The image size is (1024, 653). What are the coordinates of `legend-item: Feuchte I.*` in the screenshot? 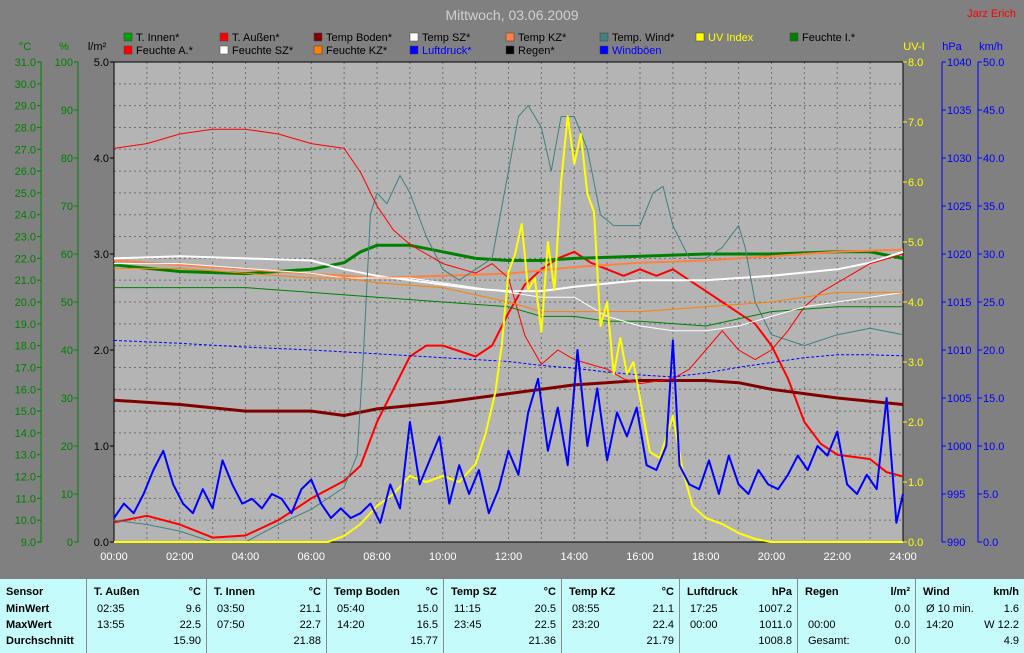 It's located at (829, 38).